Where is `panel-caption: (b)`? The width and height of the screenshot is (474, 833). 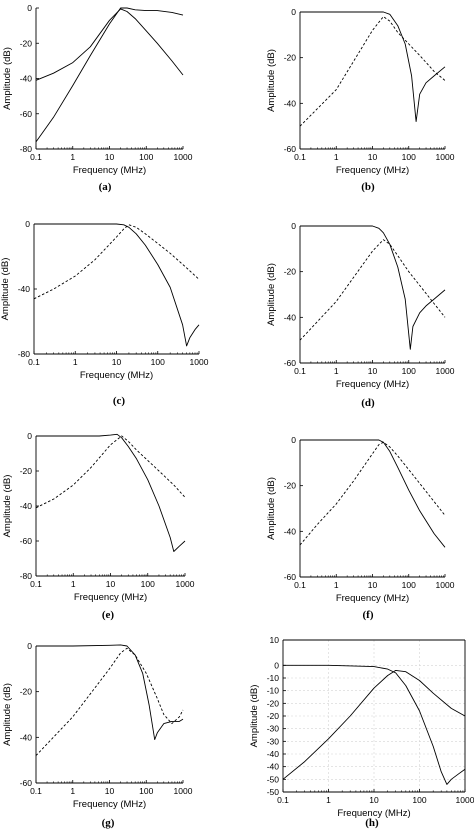
panel-caption: (b) is located at coordinates (368, 187).